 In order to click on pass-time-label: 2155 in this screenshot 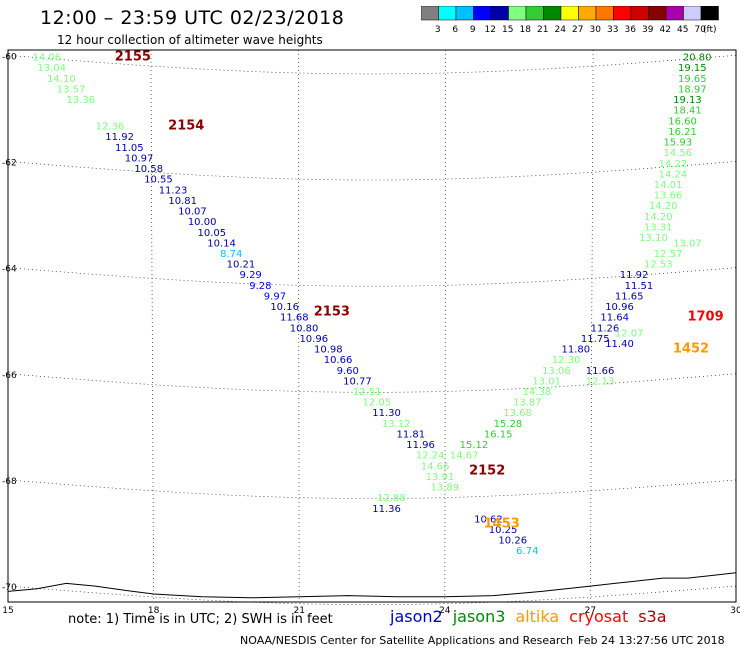, I will do `click(133, 57)`.